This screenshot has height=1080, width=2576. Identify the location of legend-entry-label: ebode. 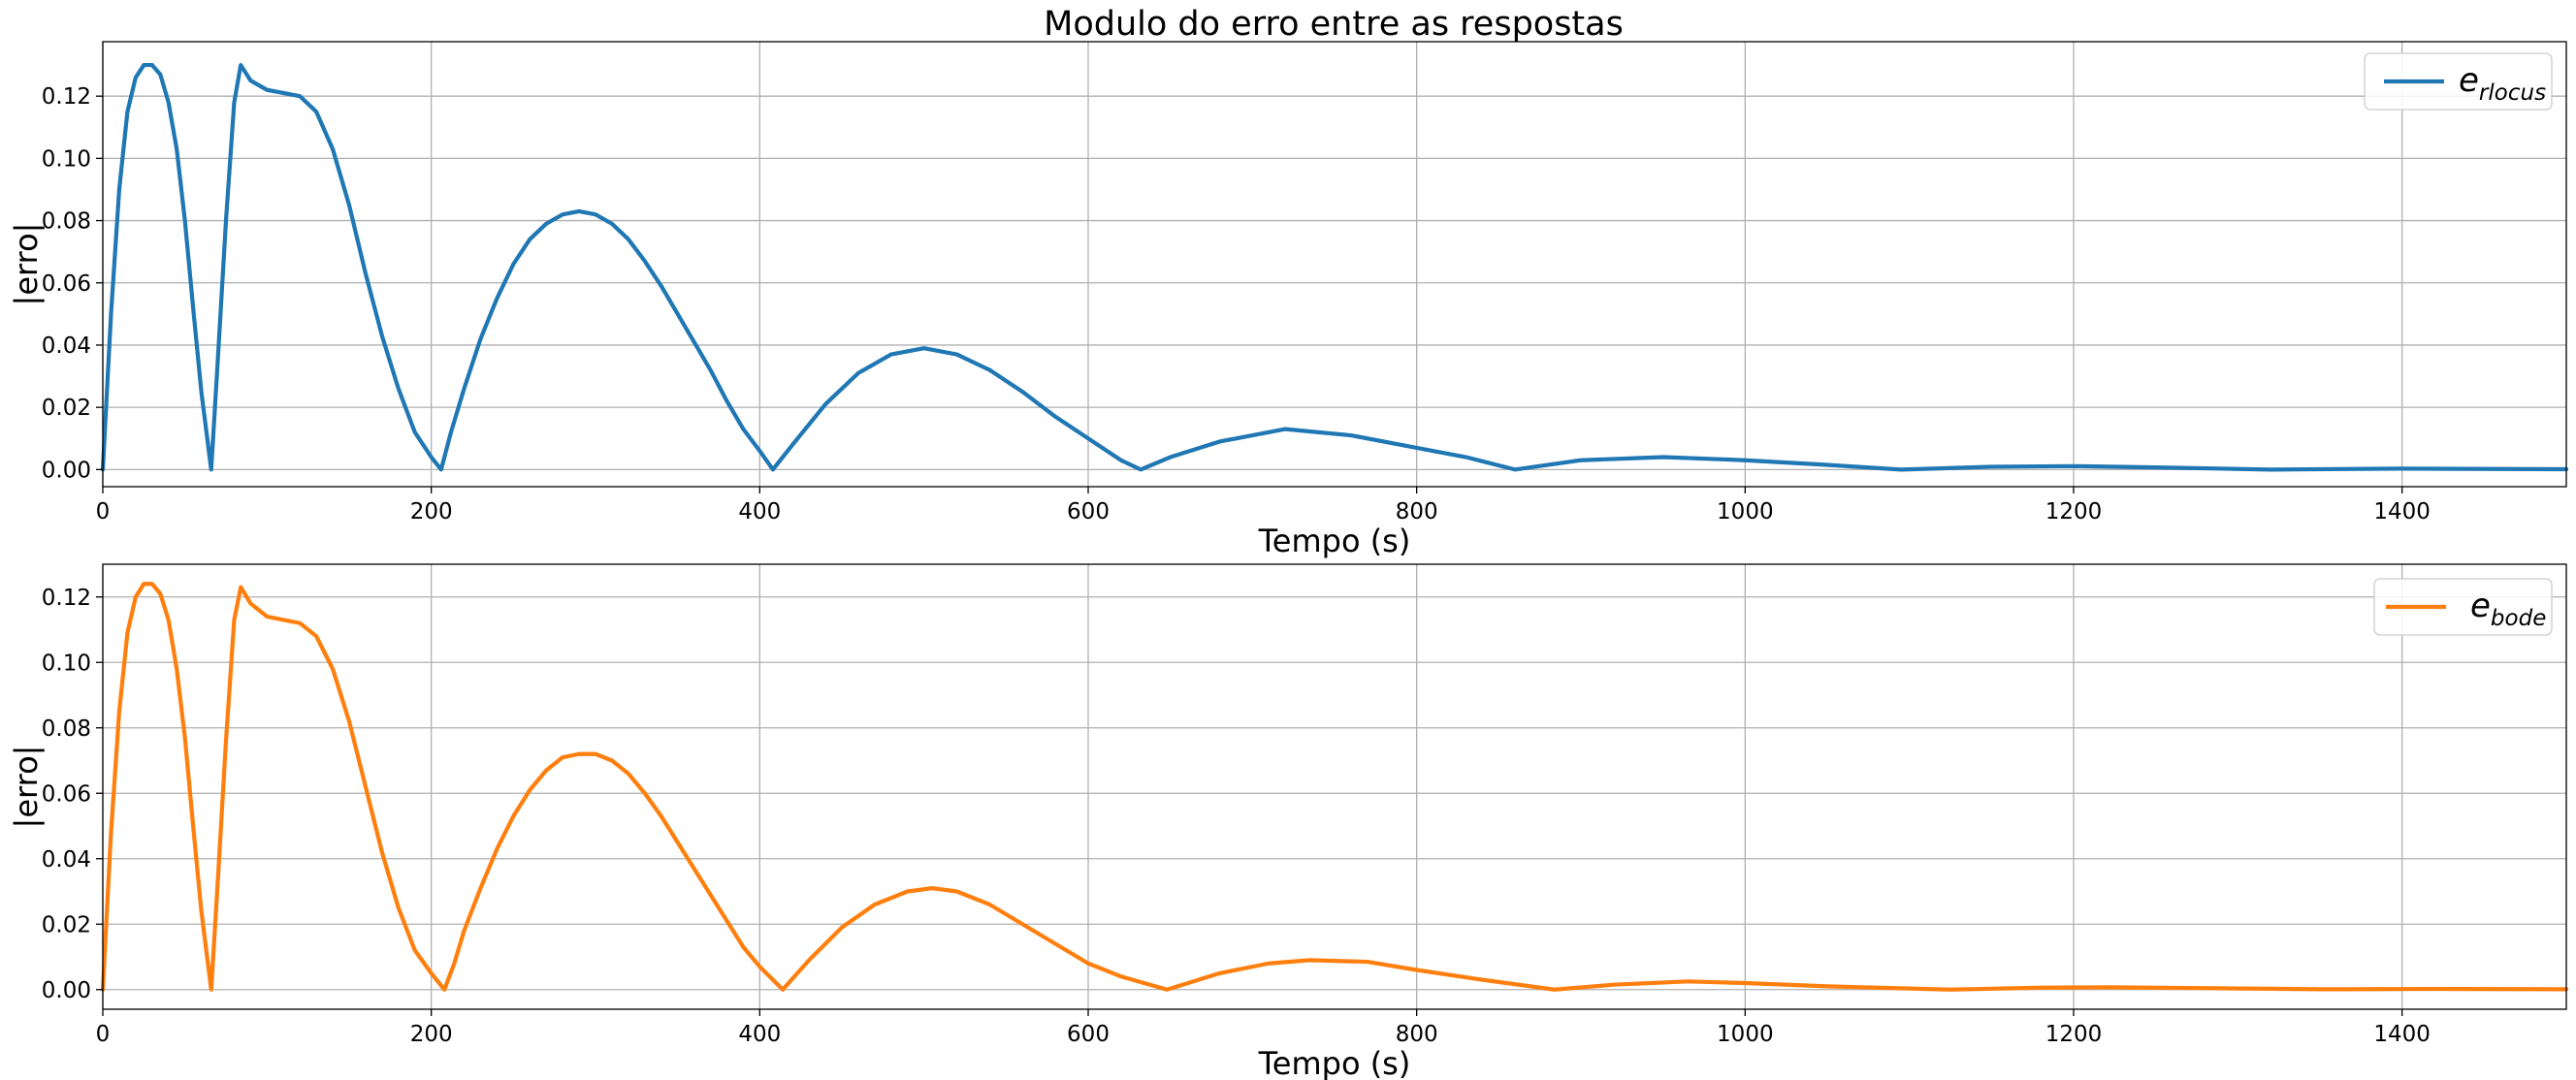
(2508, 609).